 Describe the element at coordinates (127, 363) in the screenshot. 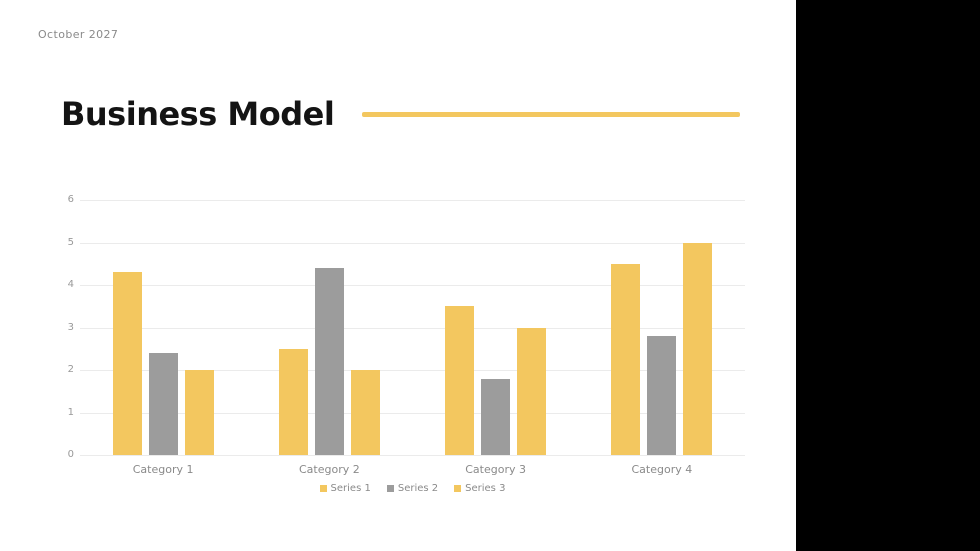

I see `bar-series1-category1` at that location.